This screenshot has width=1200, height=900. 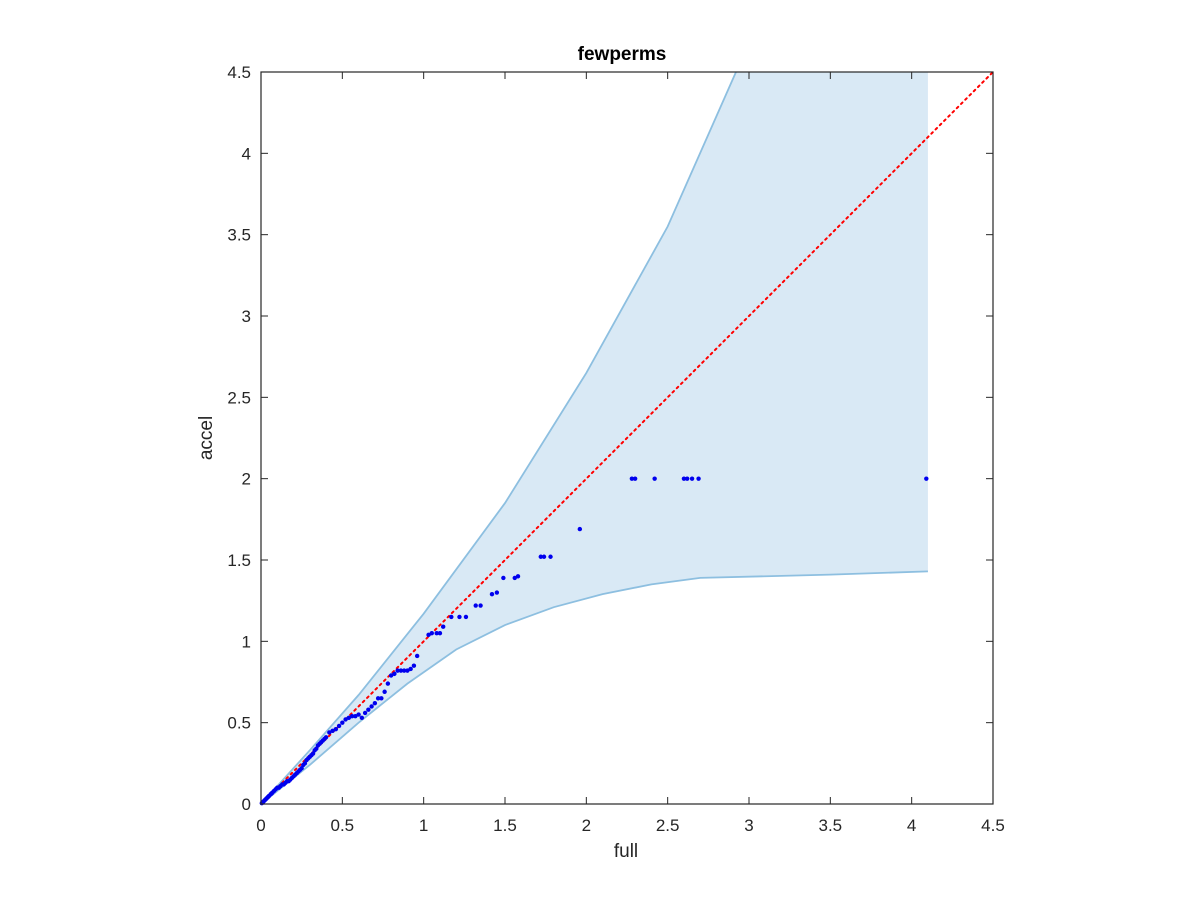 I want to click on y-tick-label: 3.5, so click(x=239, y=235).